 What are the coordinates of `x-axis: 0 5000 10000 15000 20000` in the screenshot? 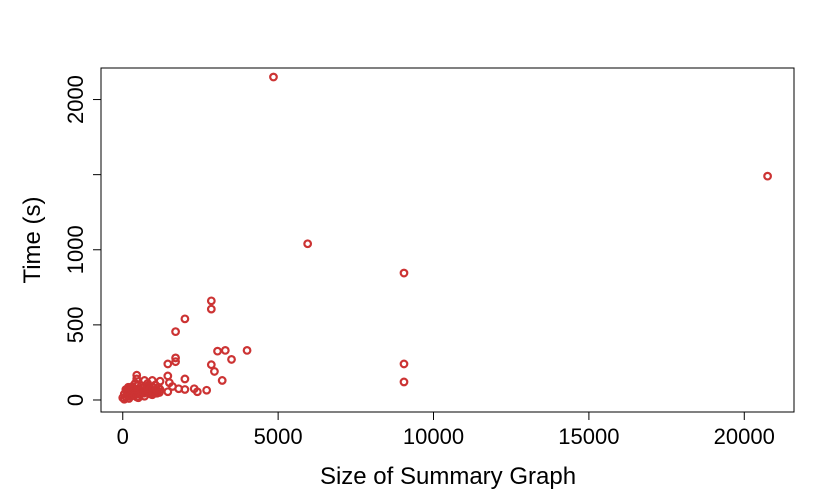 It's located at (446, 430).